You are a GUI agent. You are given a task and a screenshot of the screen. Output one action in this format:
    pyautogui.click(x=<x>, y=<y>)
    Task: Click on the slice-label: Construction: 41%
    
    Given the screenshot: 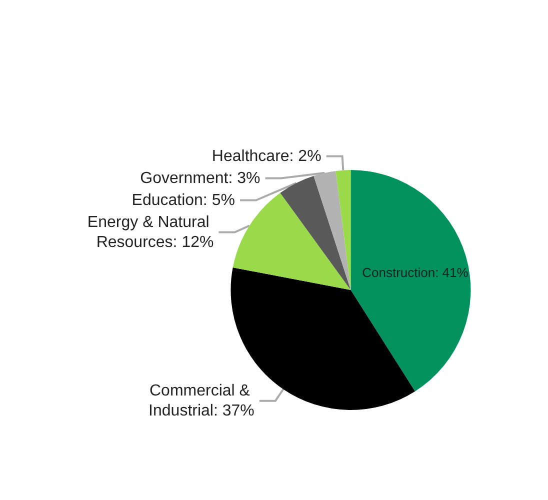 What is the action you would take?
    pyautogui.click(x=415, y=272)
    